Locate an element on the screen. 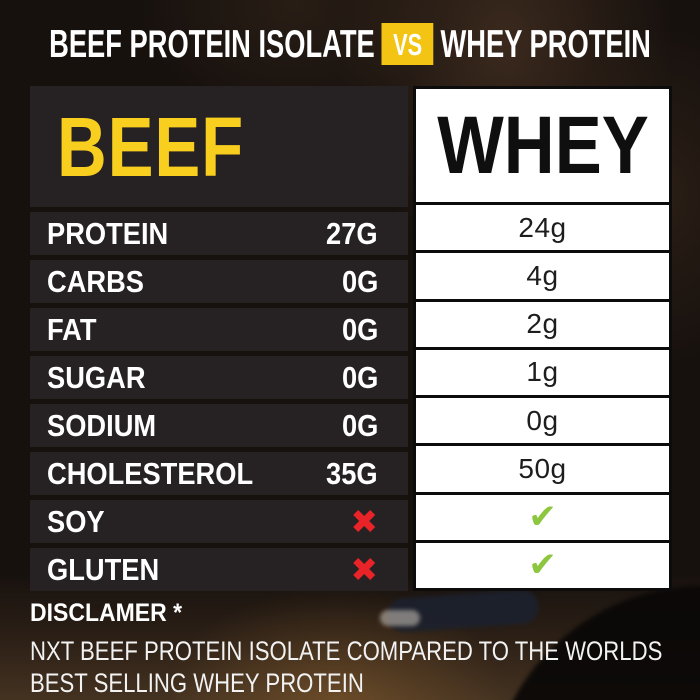 Image resolution: width=700 pixels, height=700 pixels. row-label-carbs: CARBS is located at coordinates (96, 281).